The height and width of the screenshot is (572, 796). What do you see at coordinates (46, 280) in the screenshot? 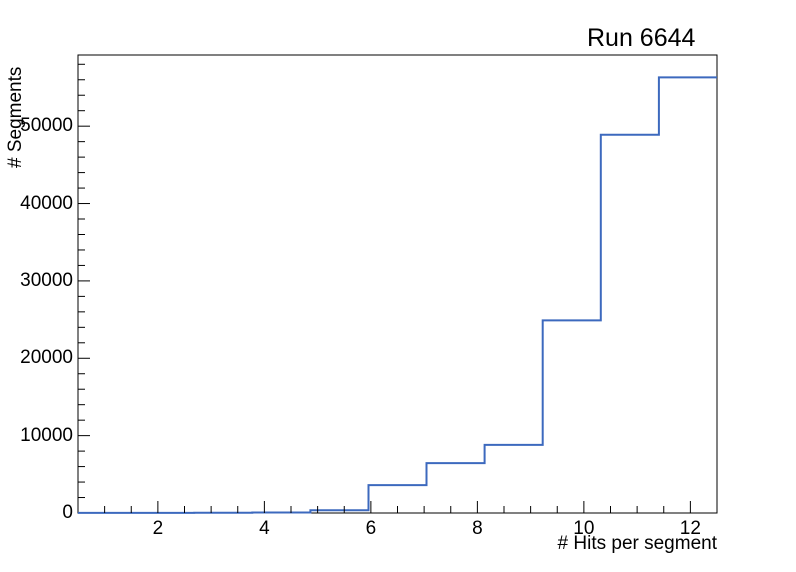
I see `y-tick-label: 30000` at bounding box center [46, 280].